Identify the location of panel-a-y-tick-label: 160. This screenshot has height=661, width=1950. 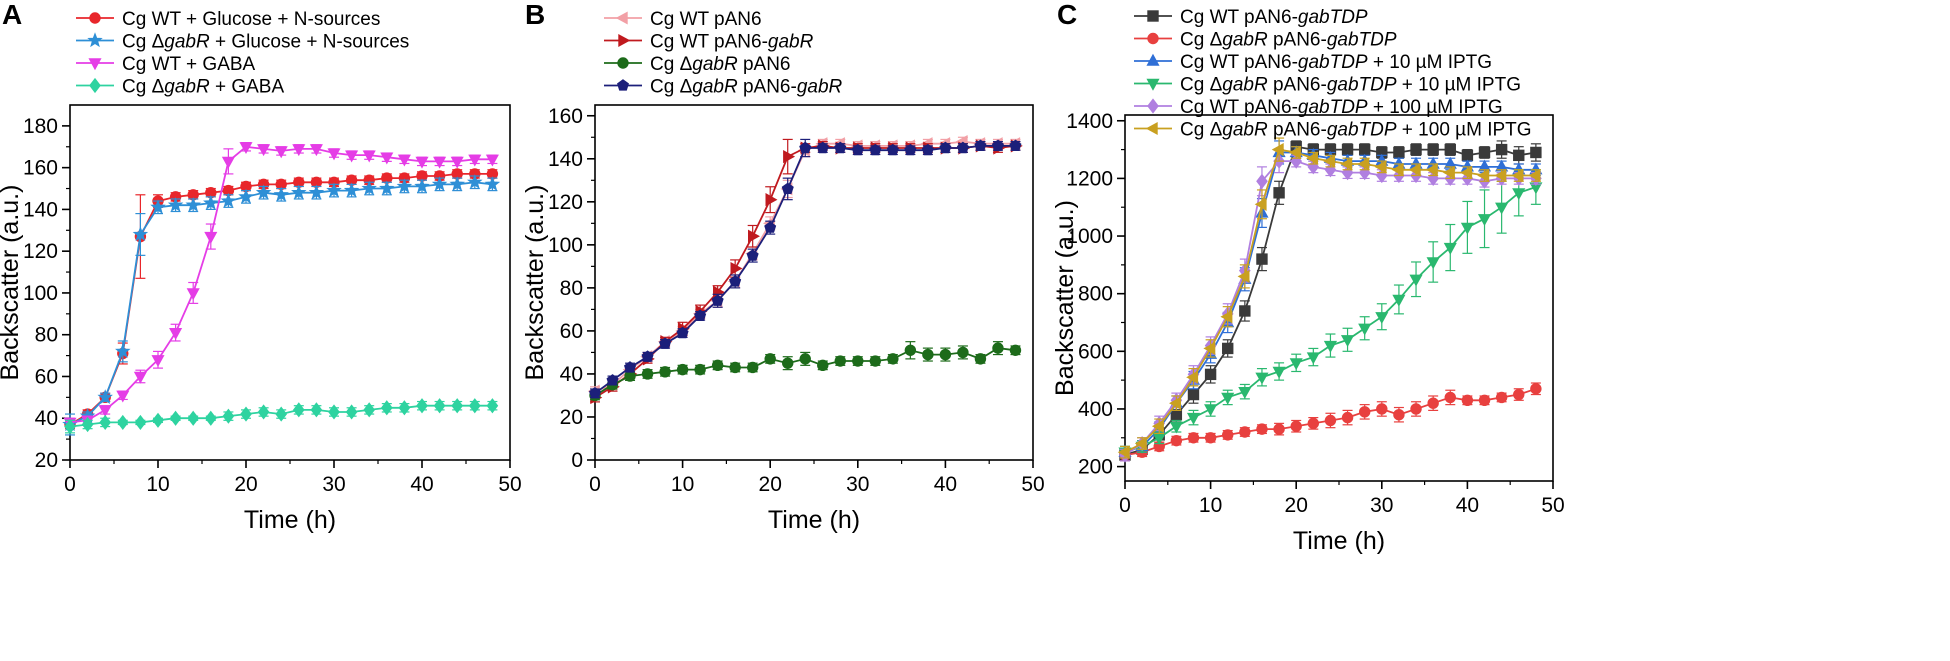
(40, 168).